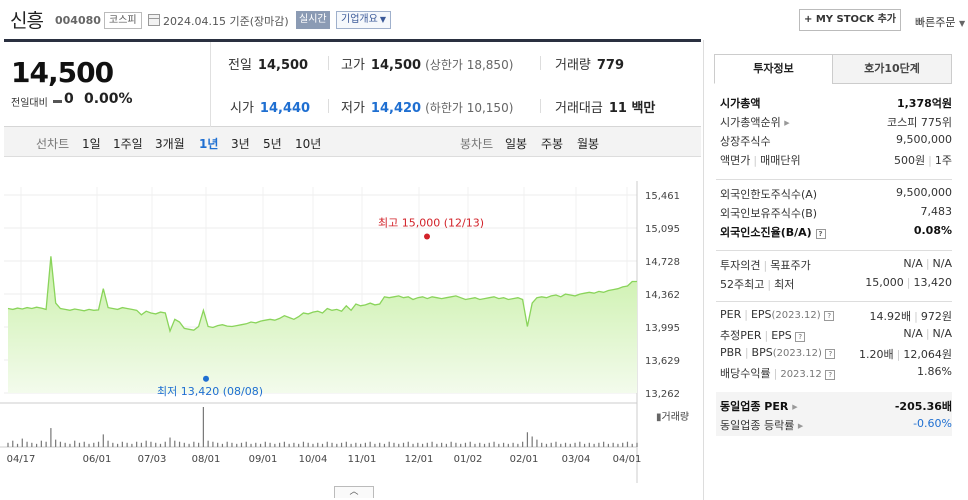 The image size is (968, 500). What do you see at coordinates (773, 69) in the screenshot?
I see `tab-investment-info: 투자정보` at bounding box center [773, 69].